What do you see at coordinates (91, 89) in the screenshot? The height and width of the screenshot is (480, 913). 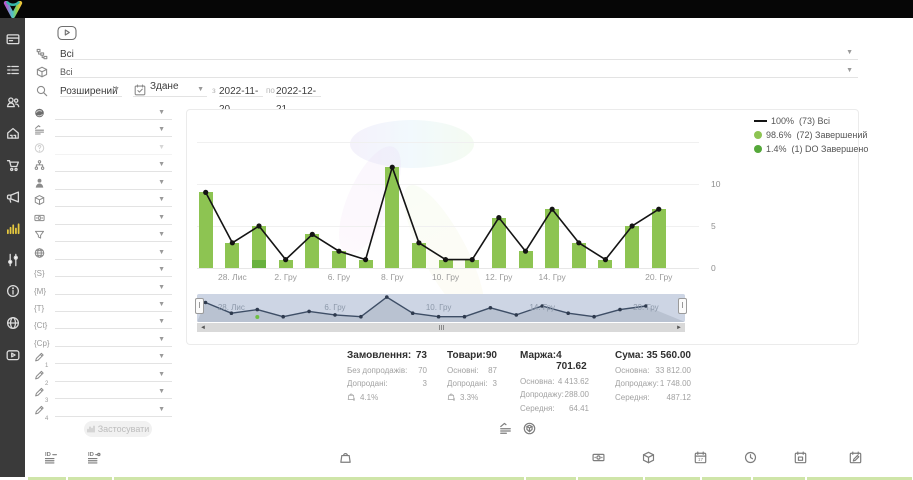 I see `search-mode-select: Розширений ▼` at bounding box center [91, 89].